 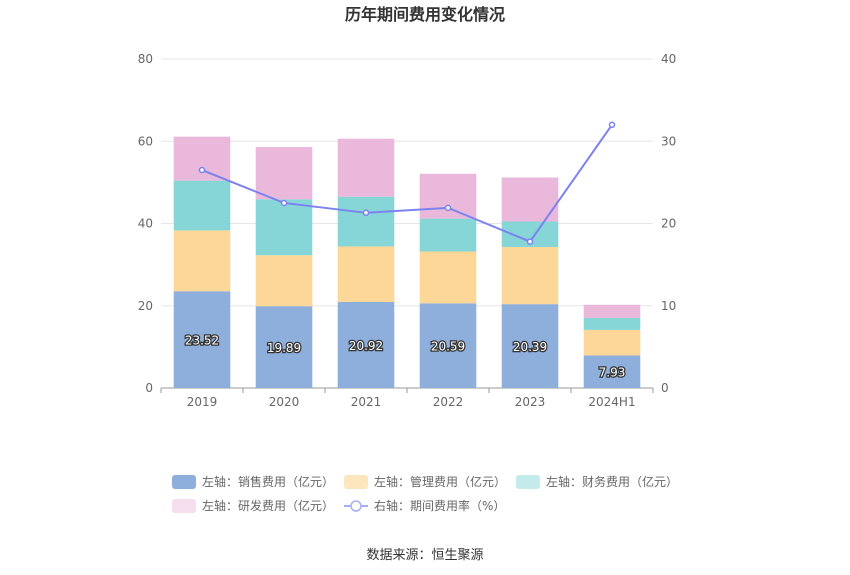 I want to click on legend-line-point, so click(x=356, y=506).